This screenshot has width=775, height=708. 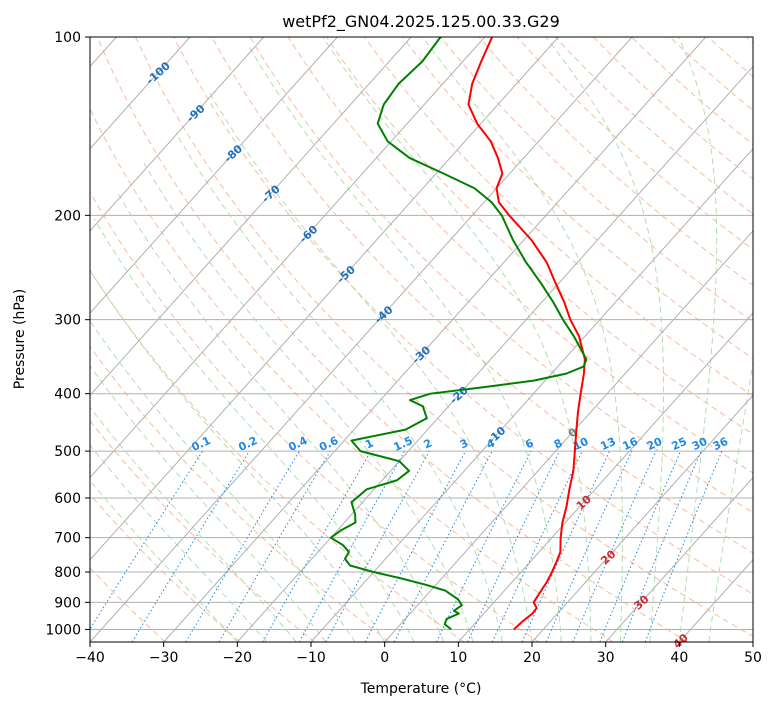 I want to click on x-tick-label: −40, so click(x=90, y=658).